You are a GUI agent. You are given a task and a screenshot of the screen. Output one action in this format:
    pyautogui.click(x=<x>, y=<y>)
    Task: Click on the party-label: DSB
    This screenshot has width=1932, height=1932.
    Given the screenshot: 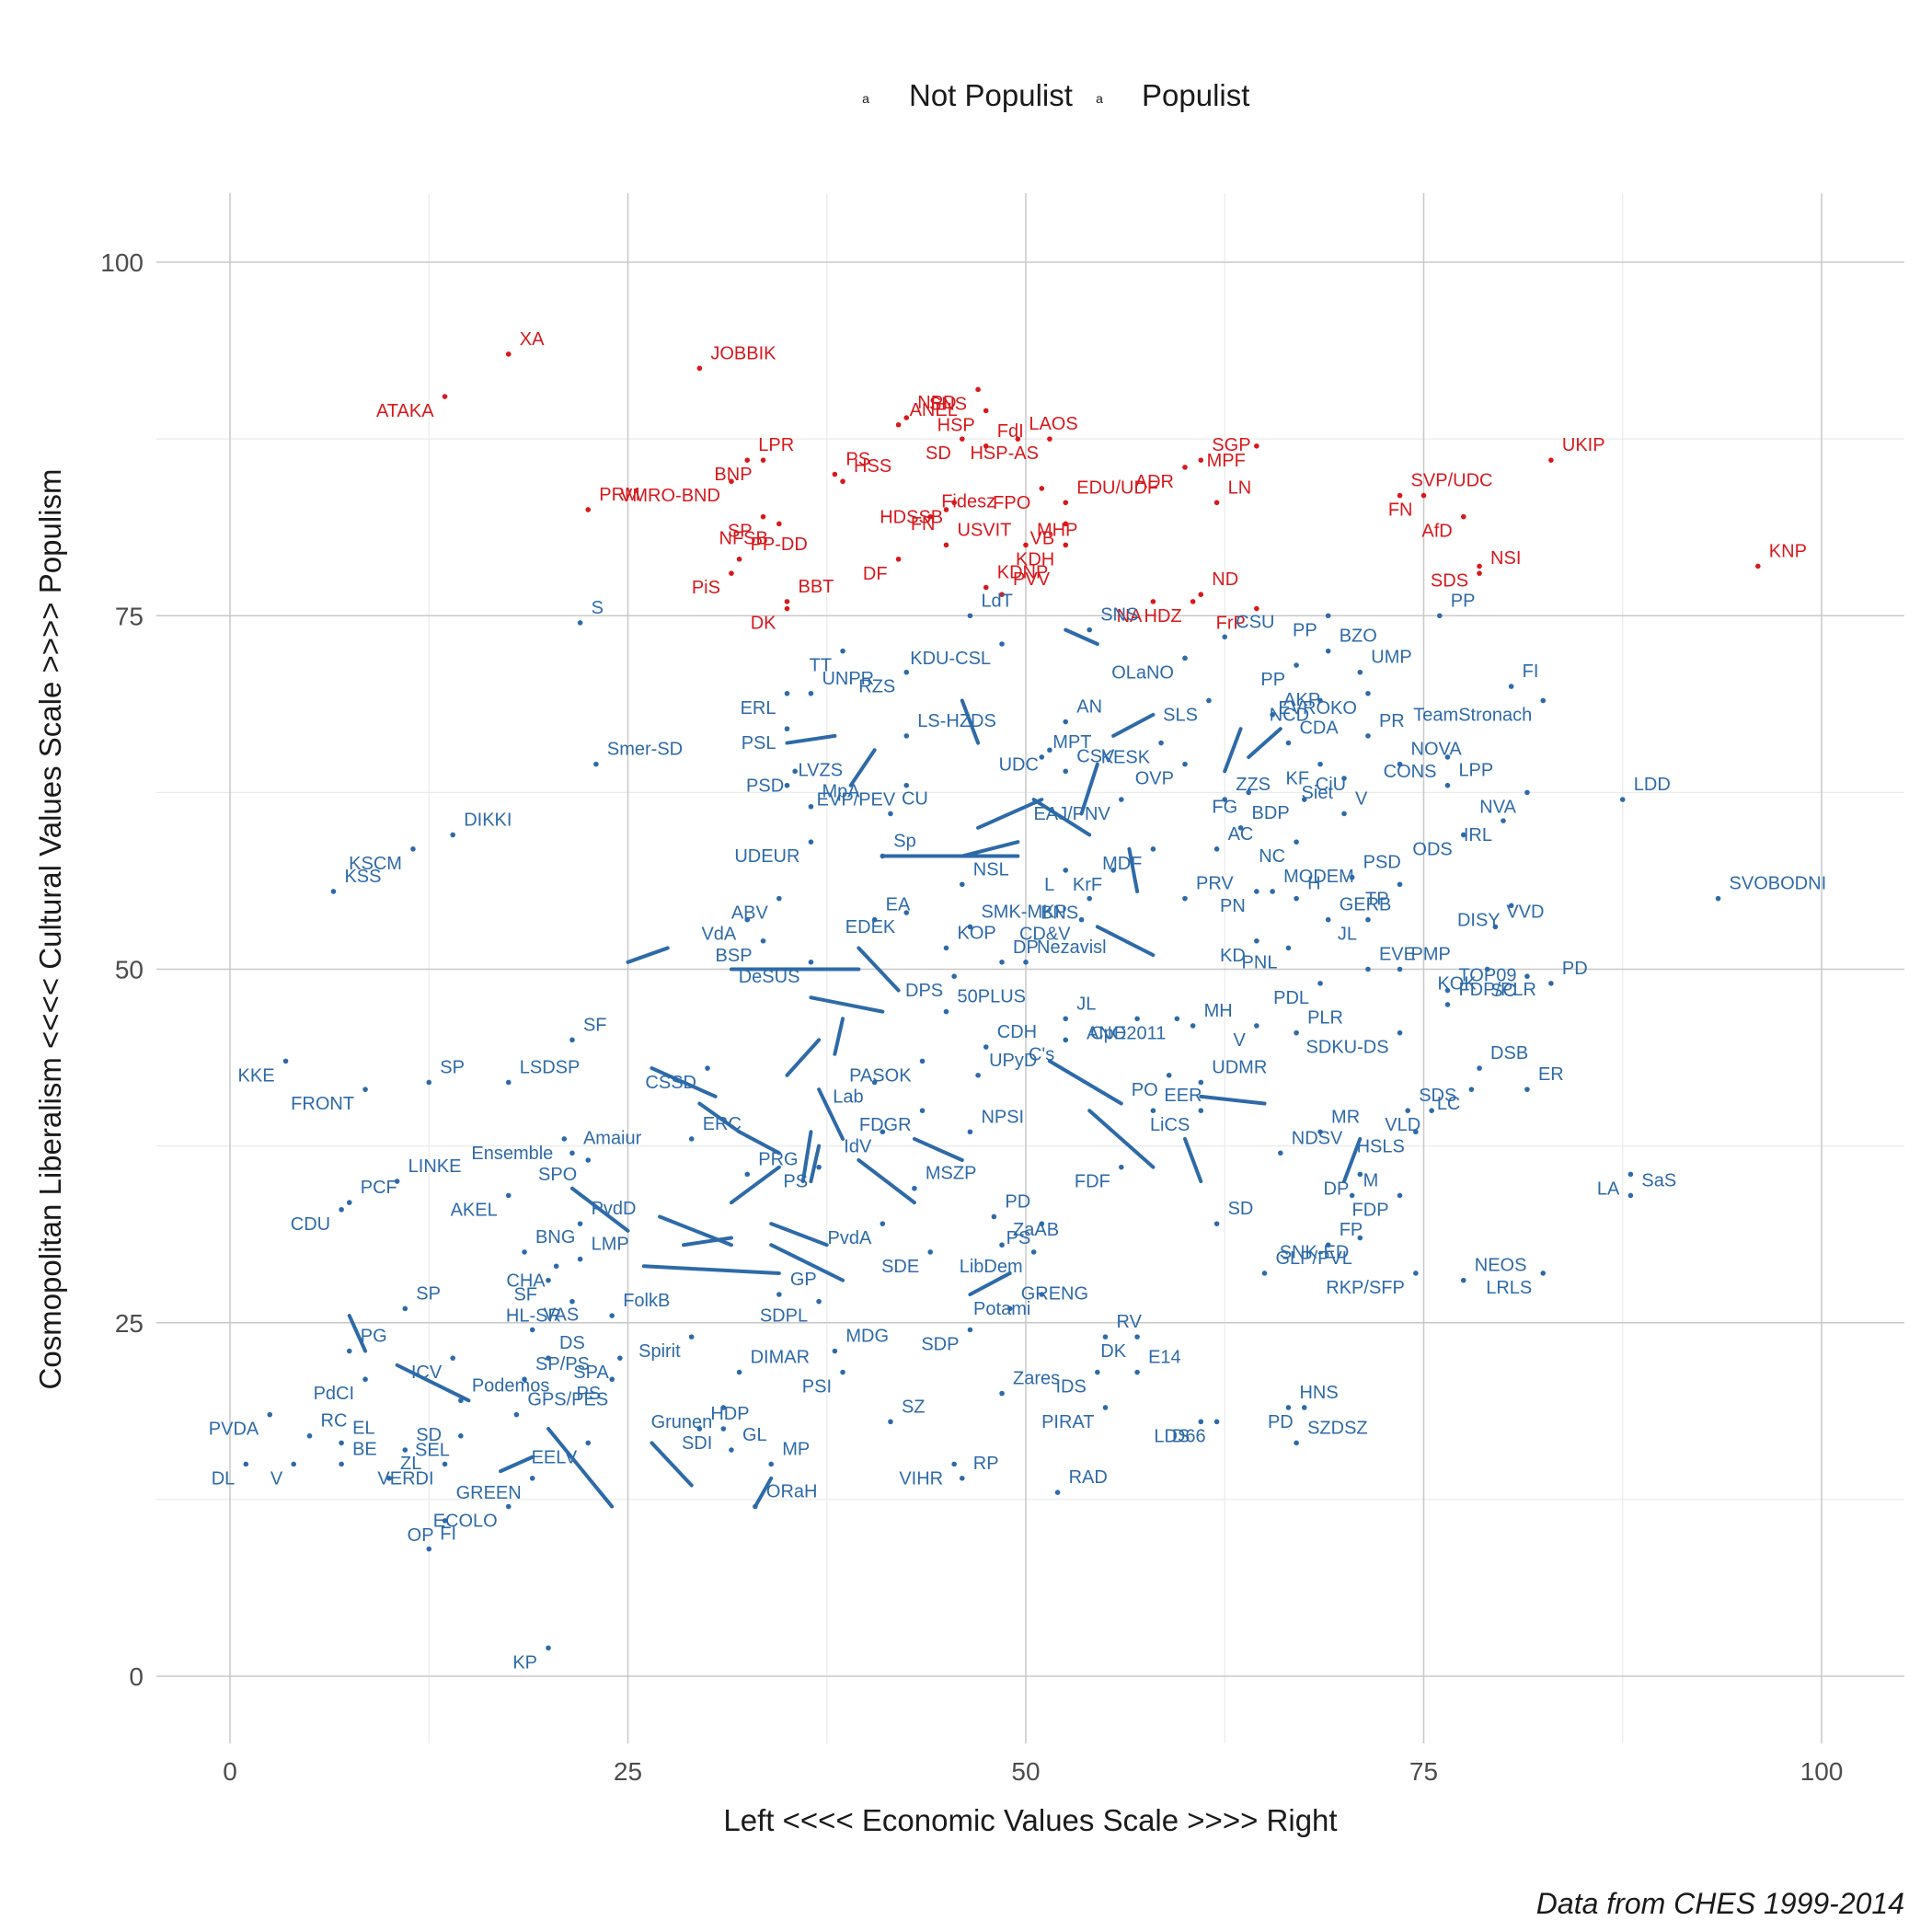 What is the action you would take?
    pyautogui.click(x=1509, y=1053)
    